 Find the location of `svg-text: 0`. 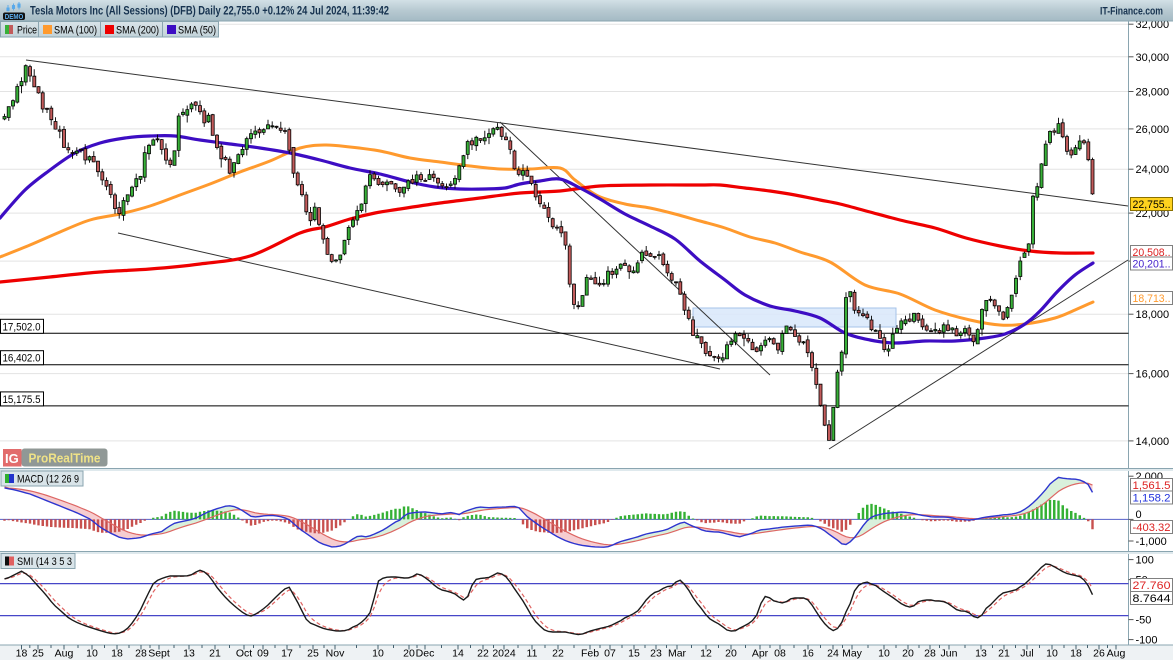

svg-text: 0 is located at coordinates (1139, 515).